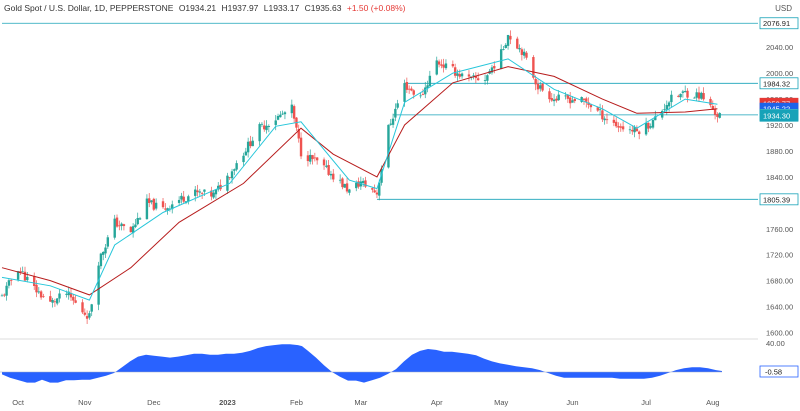  What do you see at coordinates (779, 199) in the screenshot?
I see `price-tag: 1805.39` at bounding box center [779, 199].